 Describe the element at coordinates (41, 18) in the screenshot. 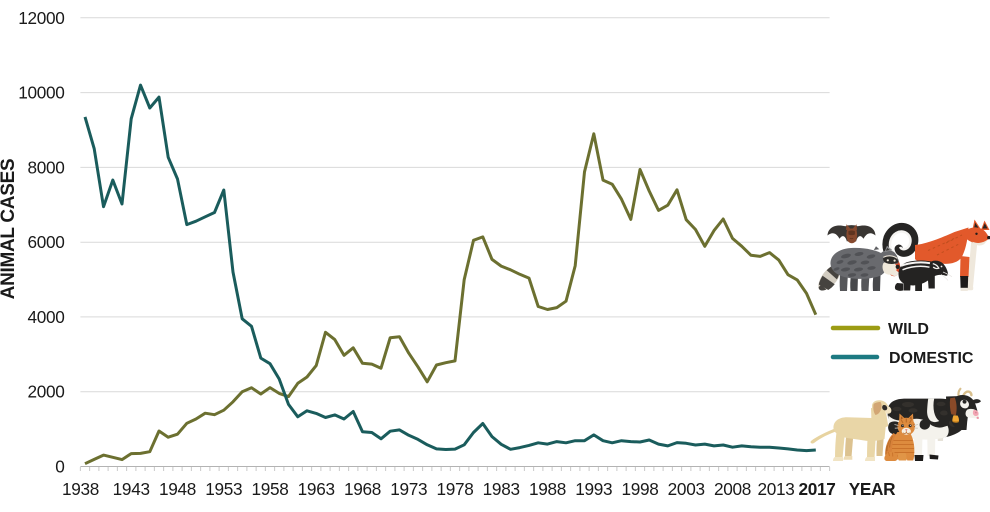

I see `svg-text: 12000` at that location.